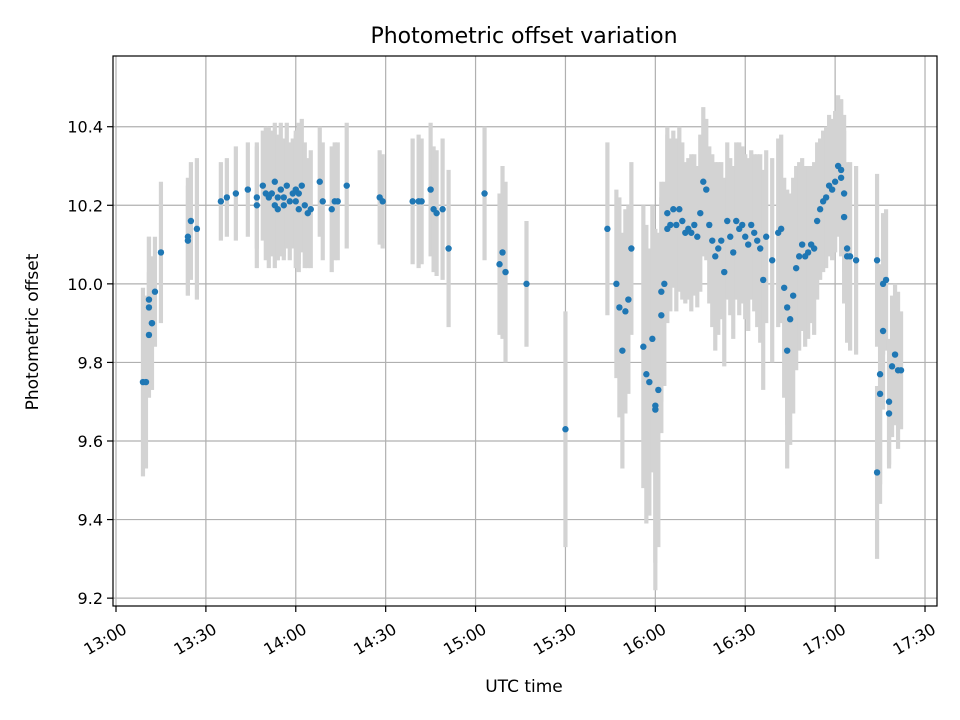  I want to click on chart-title: Photometric offset variation, so click(523, 36).